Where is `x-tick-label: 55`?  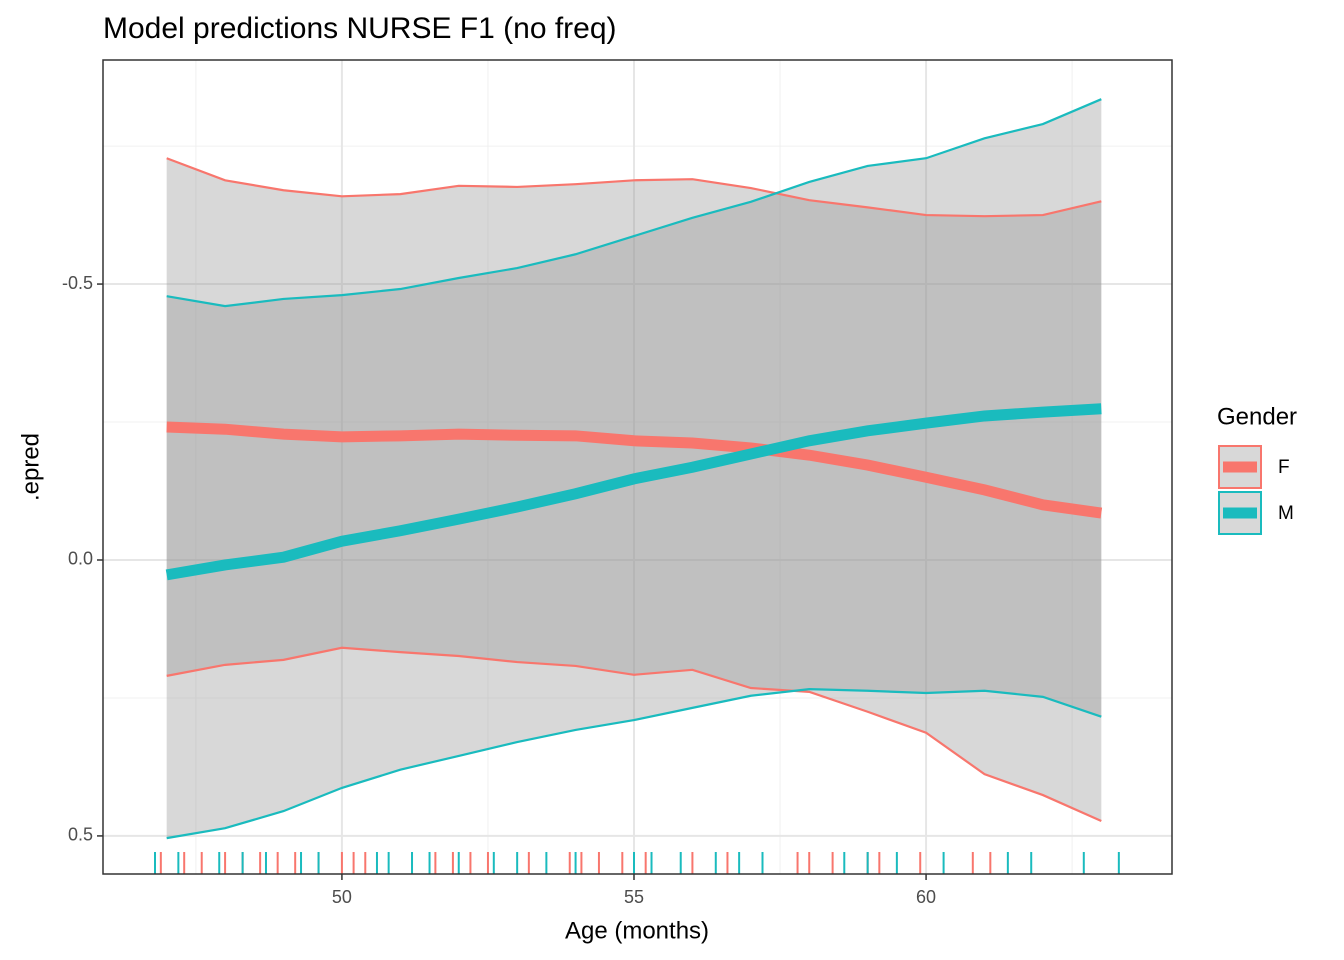 x-tick-label: 55 is located at coordinates (634, 897).